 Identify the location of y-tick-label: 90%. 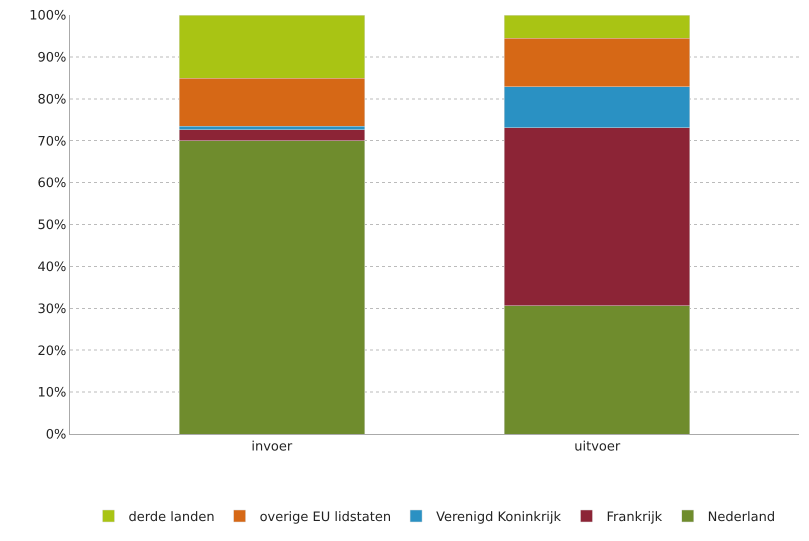
(51, 58).